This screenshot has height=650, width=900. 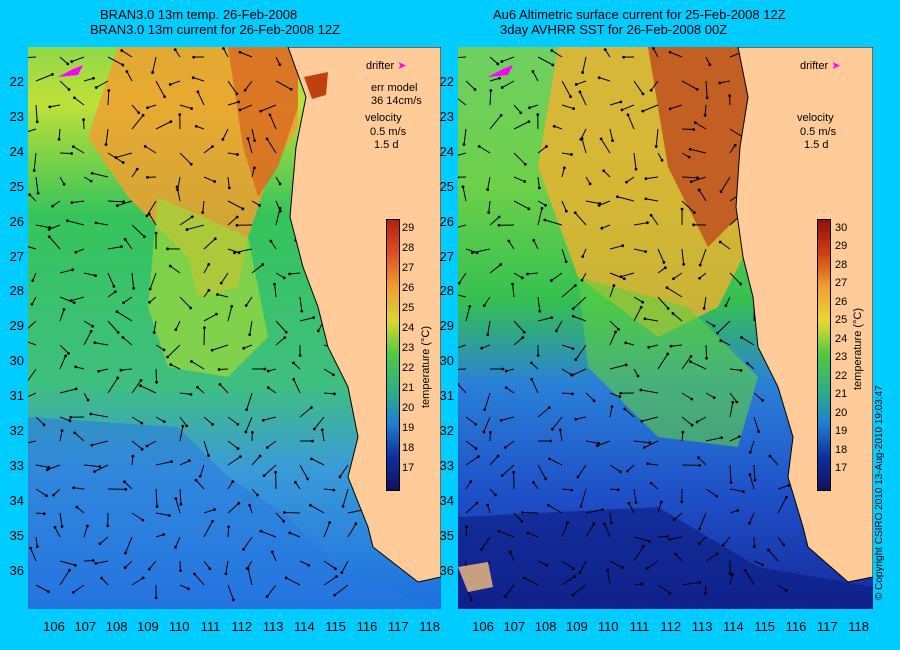 I want to click on left-lat-label: 26, so click(x=16, y=221).